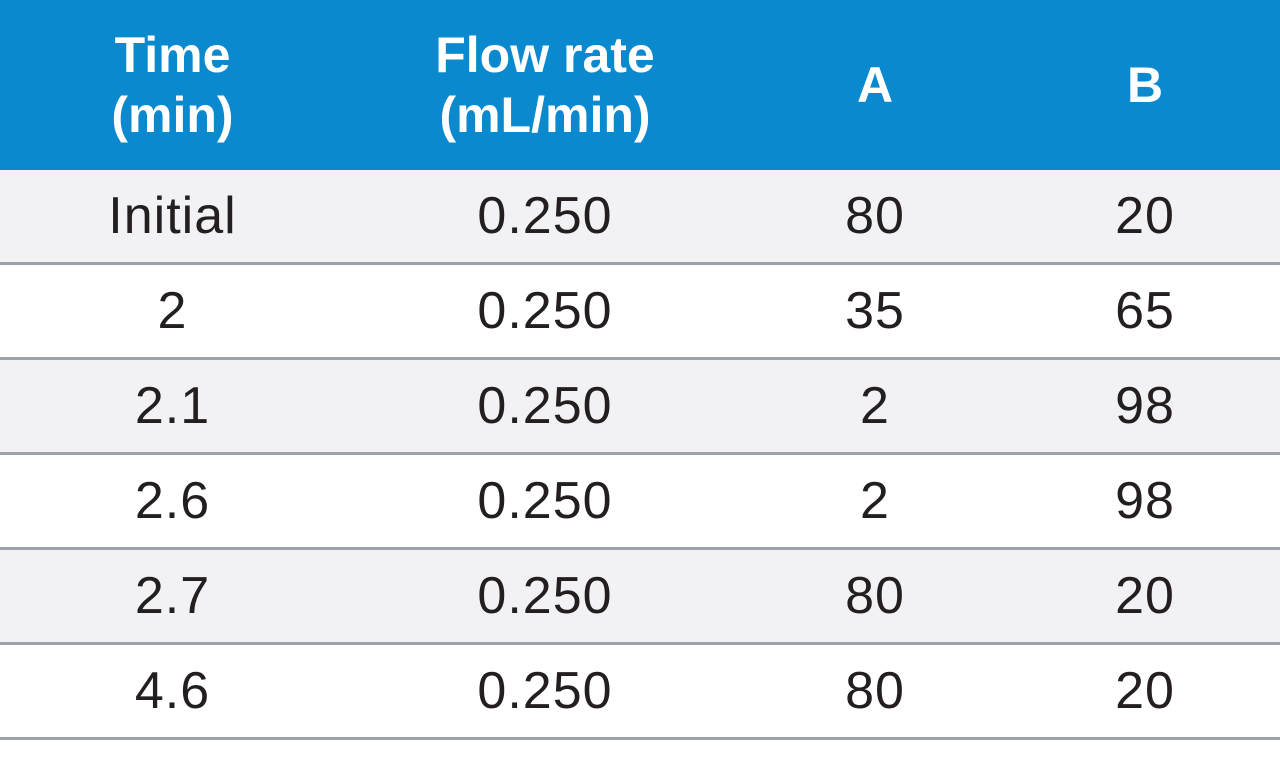 This screenshot has height=757, width=1280. Describe the element at coordinates (1145, 85) in the screenshot. I see `header-b: B` at that location.